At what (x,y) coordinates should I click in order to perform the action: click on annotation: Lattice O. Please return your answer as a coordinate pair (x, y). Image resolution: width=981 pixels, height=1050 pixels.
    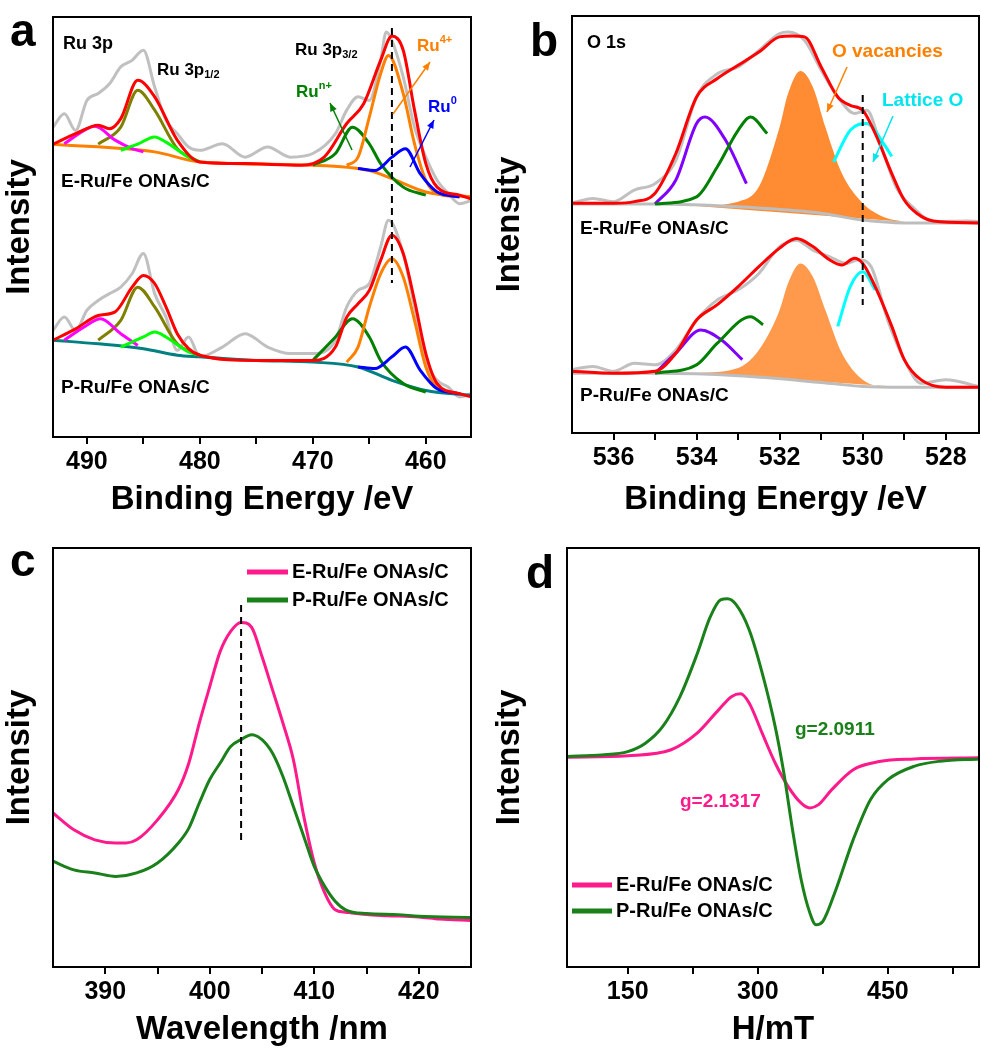
    Looking at the image, I should click on (923, 100).